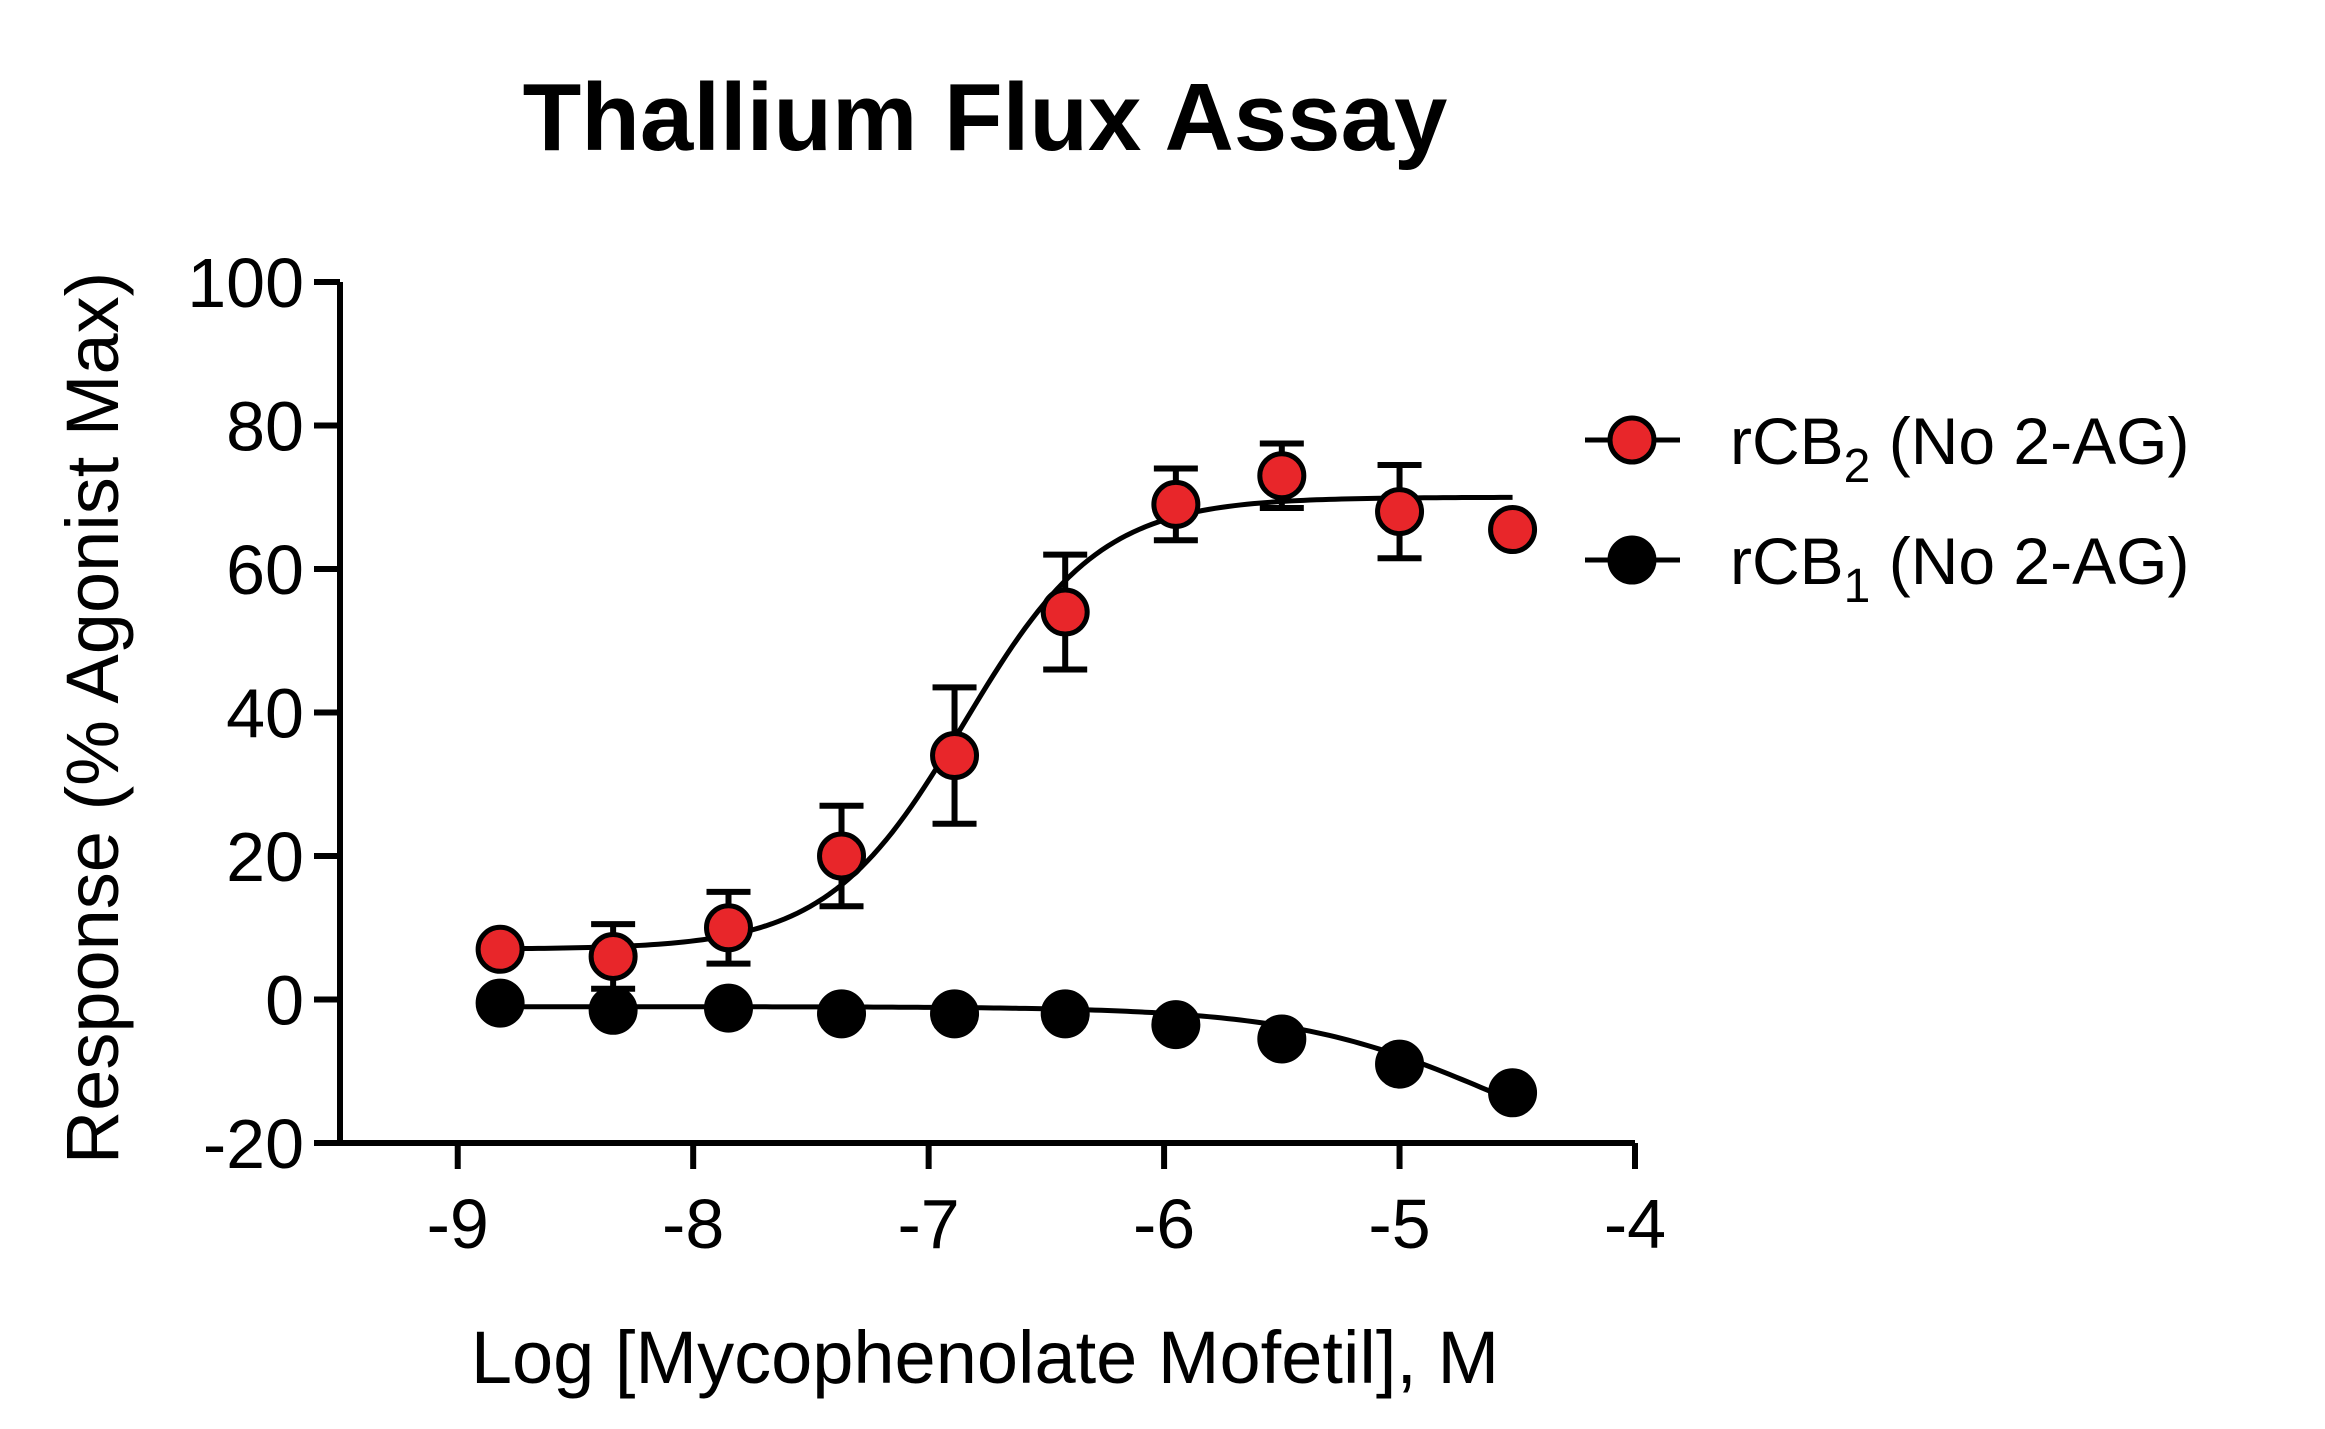 The image size is (2325, 1429). Describe the element at coordinates (1635, 1224) in the screenshot. I see `x-tick-label: -4` at that location.